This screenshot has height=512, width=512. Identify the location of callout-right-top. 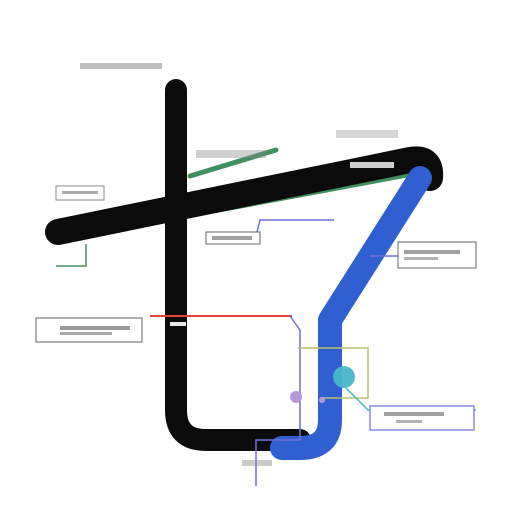
(437, 255).